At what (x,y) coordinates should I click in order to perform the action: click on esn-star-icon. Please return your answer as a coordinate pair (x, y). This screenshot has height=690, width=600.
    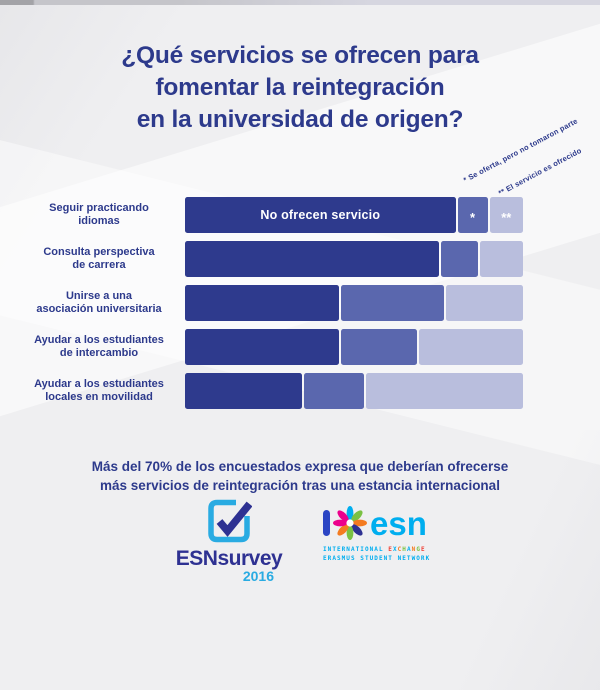
    Looking at the image, I should click on (350, 523).